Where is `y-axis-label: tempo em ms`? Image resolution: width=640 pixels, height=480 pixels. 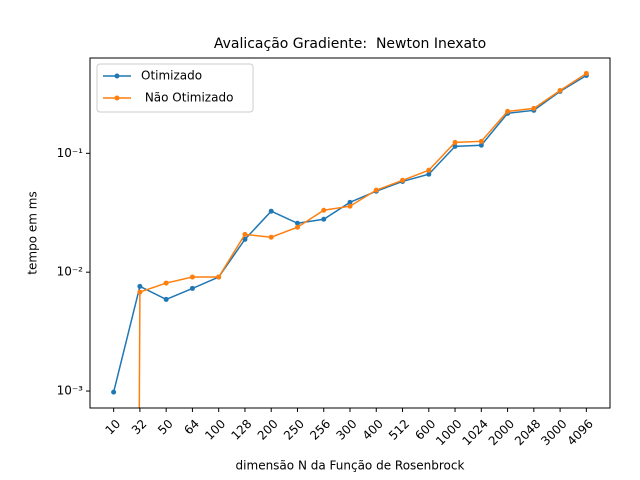
y-axis-label: tempo em ms is located at coordinates (33, 232).